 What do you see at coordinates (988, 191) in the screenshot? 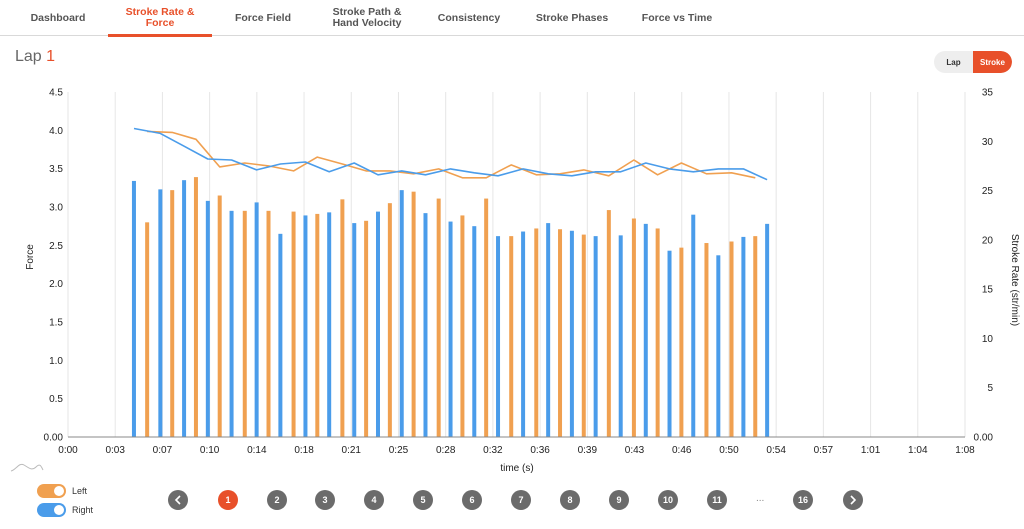
I see `y-right-tick-label: 25` at bounding box center [988, 191].